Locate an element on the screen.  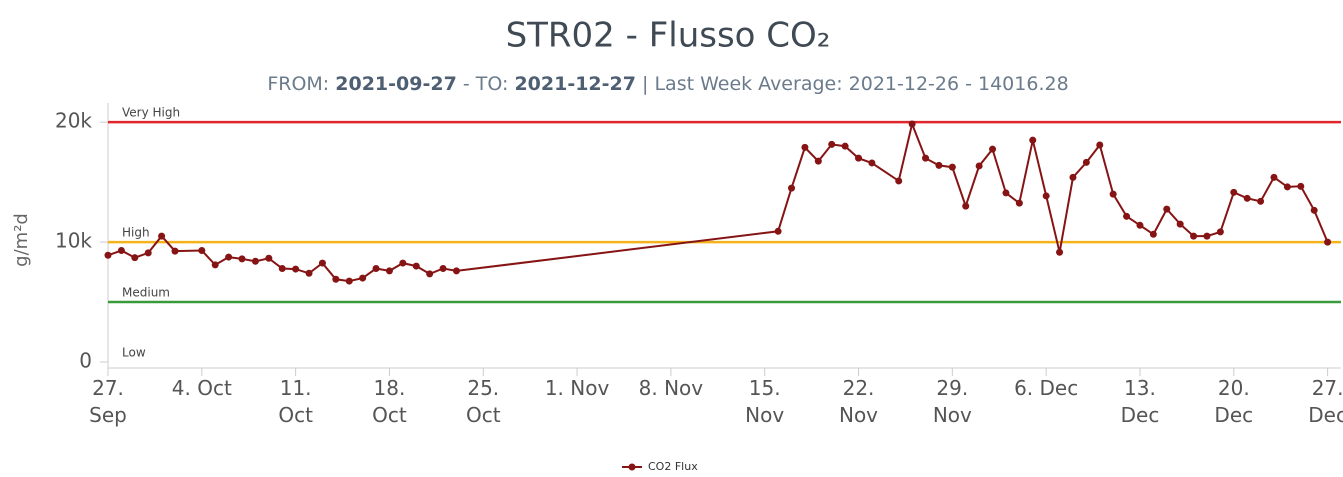
y-tick-label: 0 is located at coordinates (85, 361).